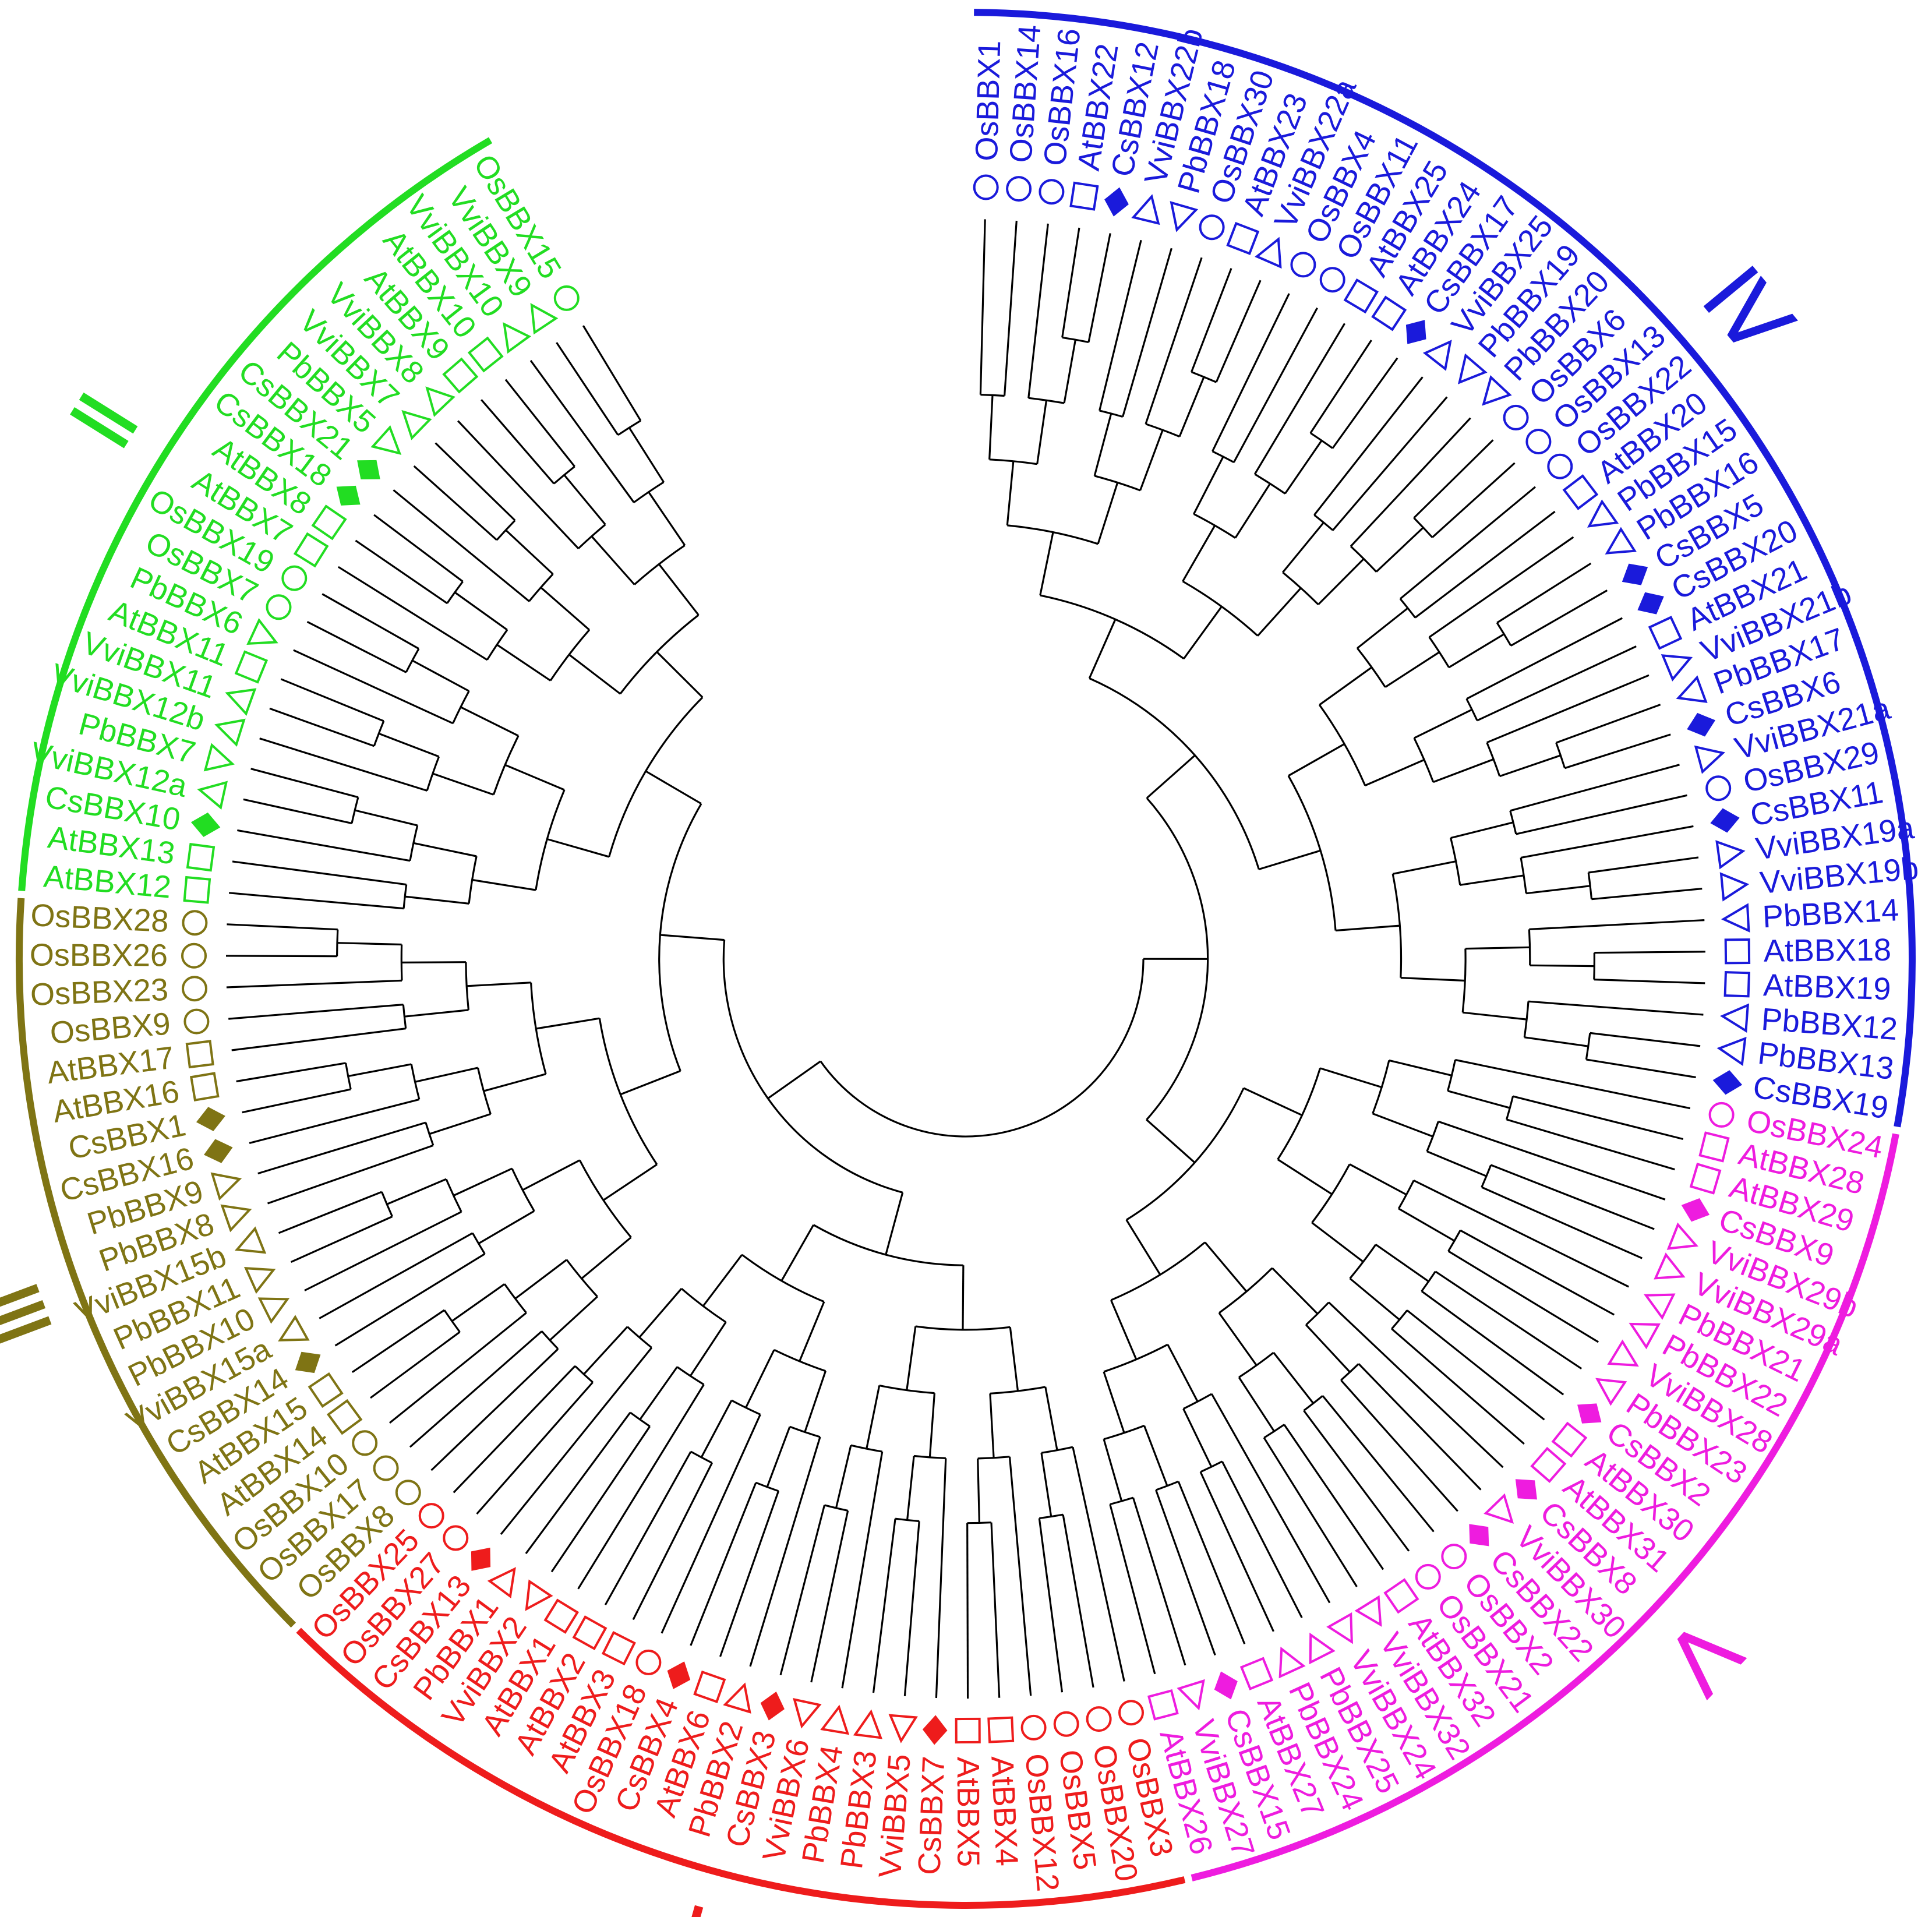 Image resolution: width=1932 pixels, height=1917 pixels. What do you see at coordinates (230, 732) in the screenshot?
I see `marker-vvibbx12b` at bounding box center [230, 732].